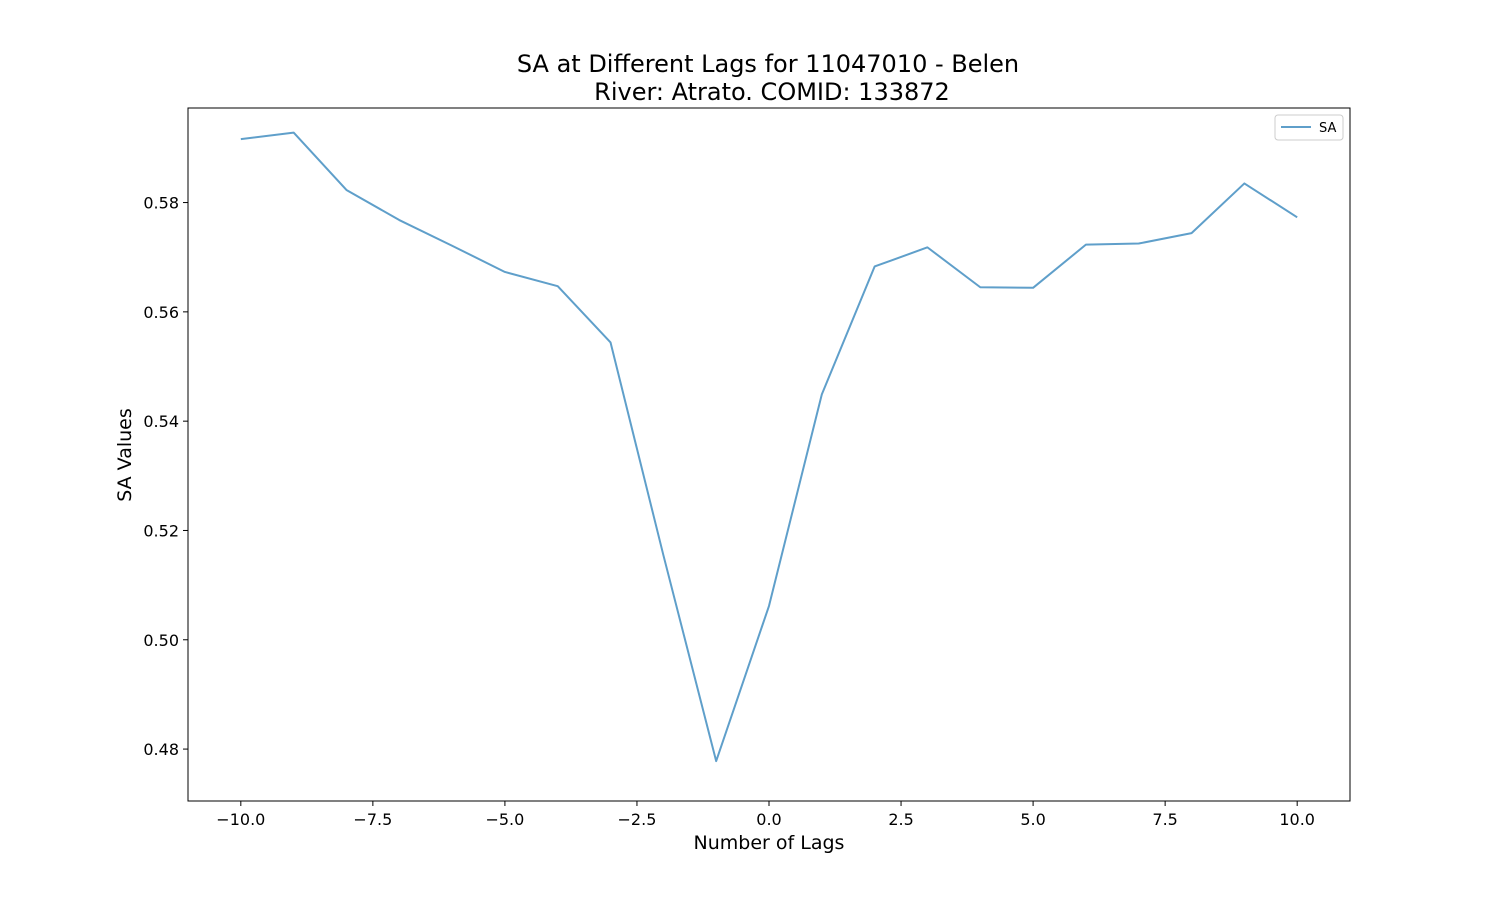  Describe the element at coordinates (372, 819) in the screenshot. I see `x-tick-label: −7.5` at that location.